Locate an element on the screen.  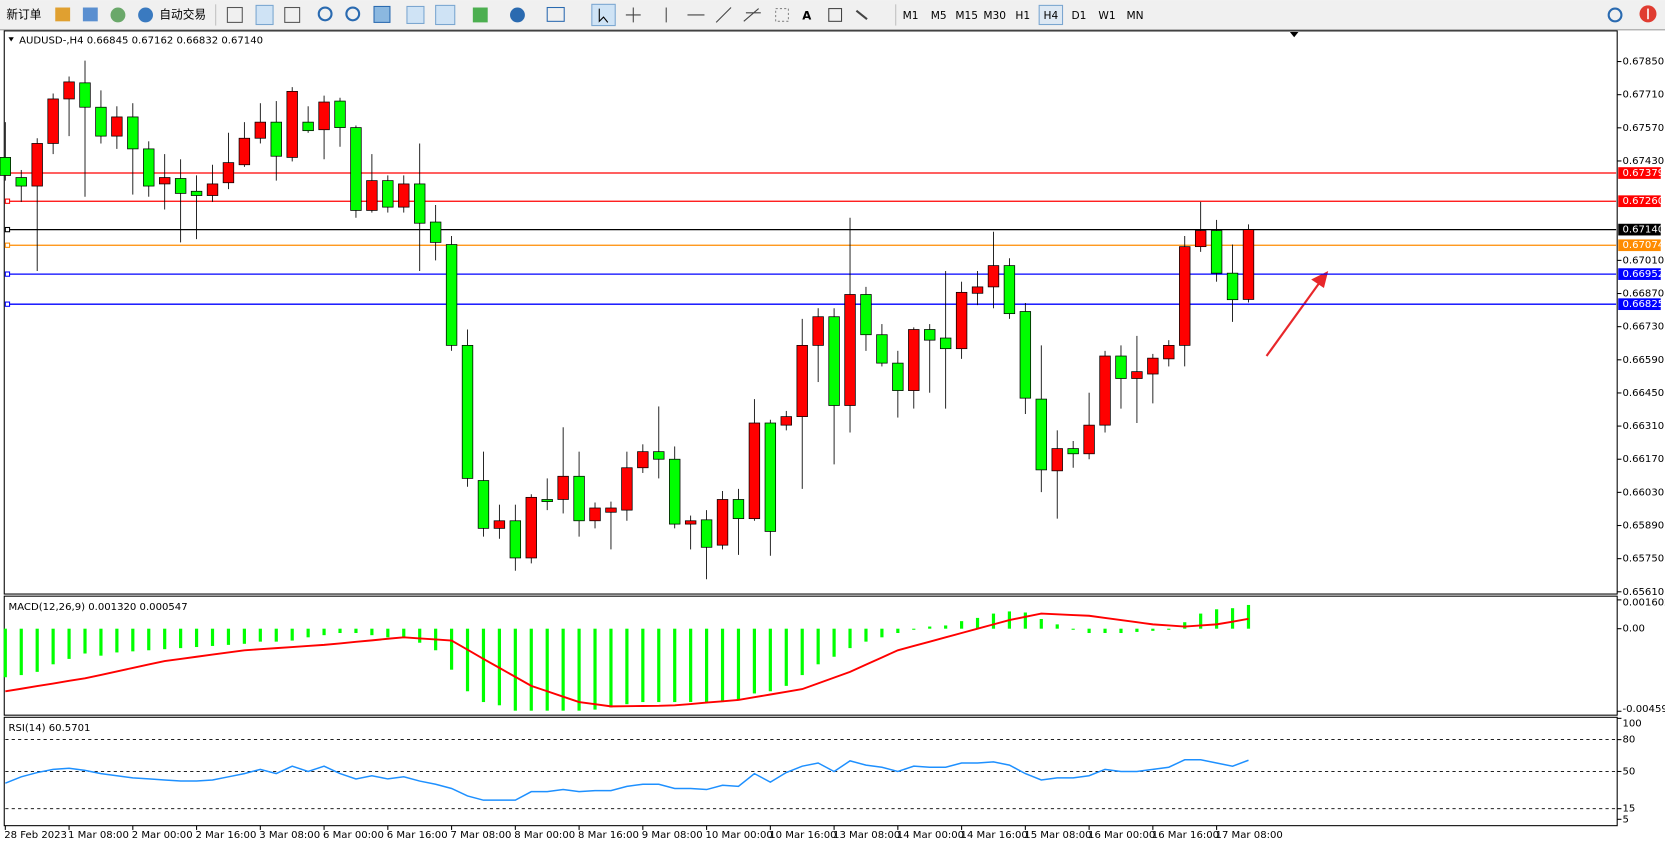
y-tick-label: 0.66450 is located at coordinates (1643, 393).